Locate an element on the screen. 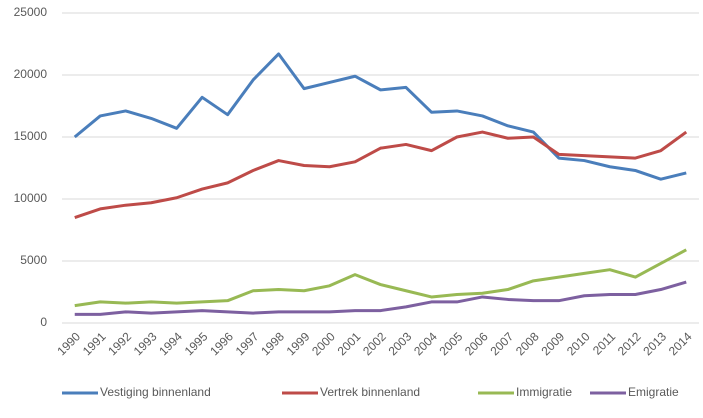  x-tick-label: 2000 is located at coordinates (323, 343).